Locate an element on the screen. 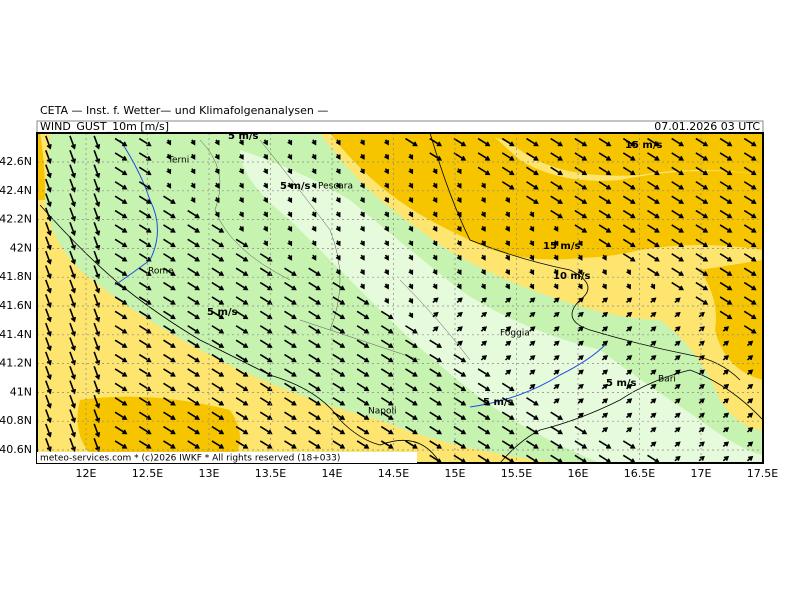 Image resolution: width=800 pixels, height=600 pixels. lat-label: 42.2N is located at coordinates (16, 219).